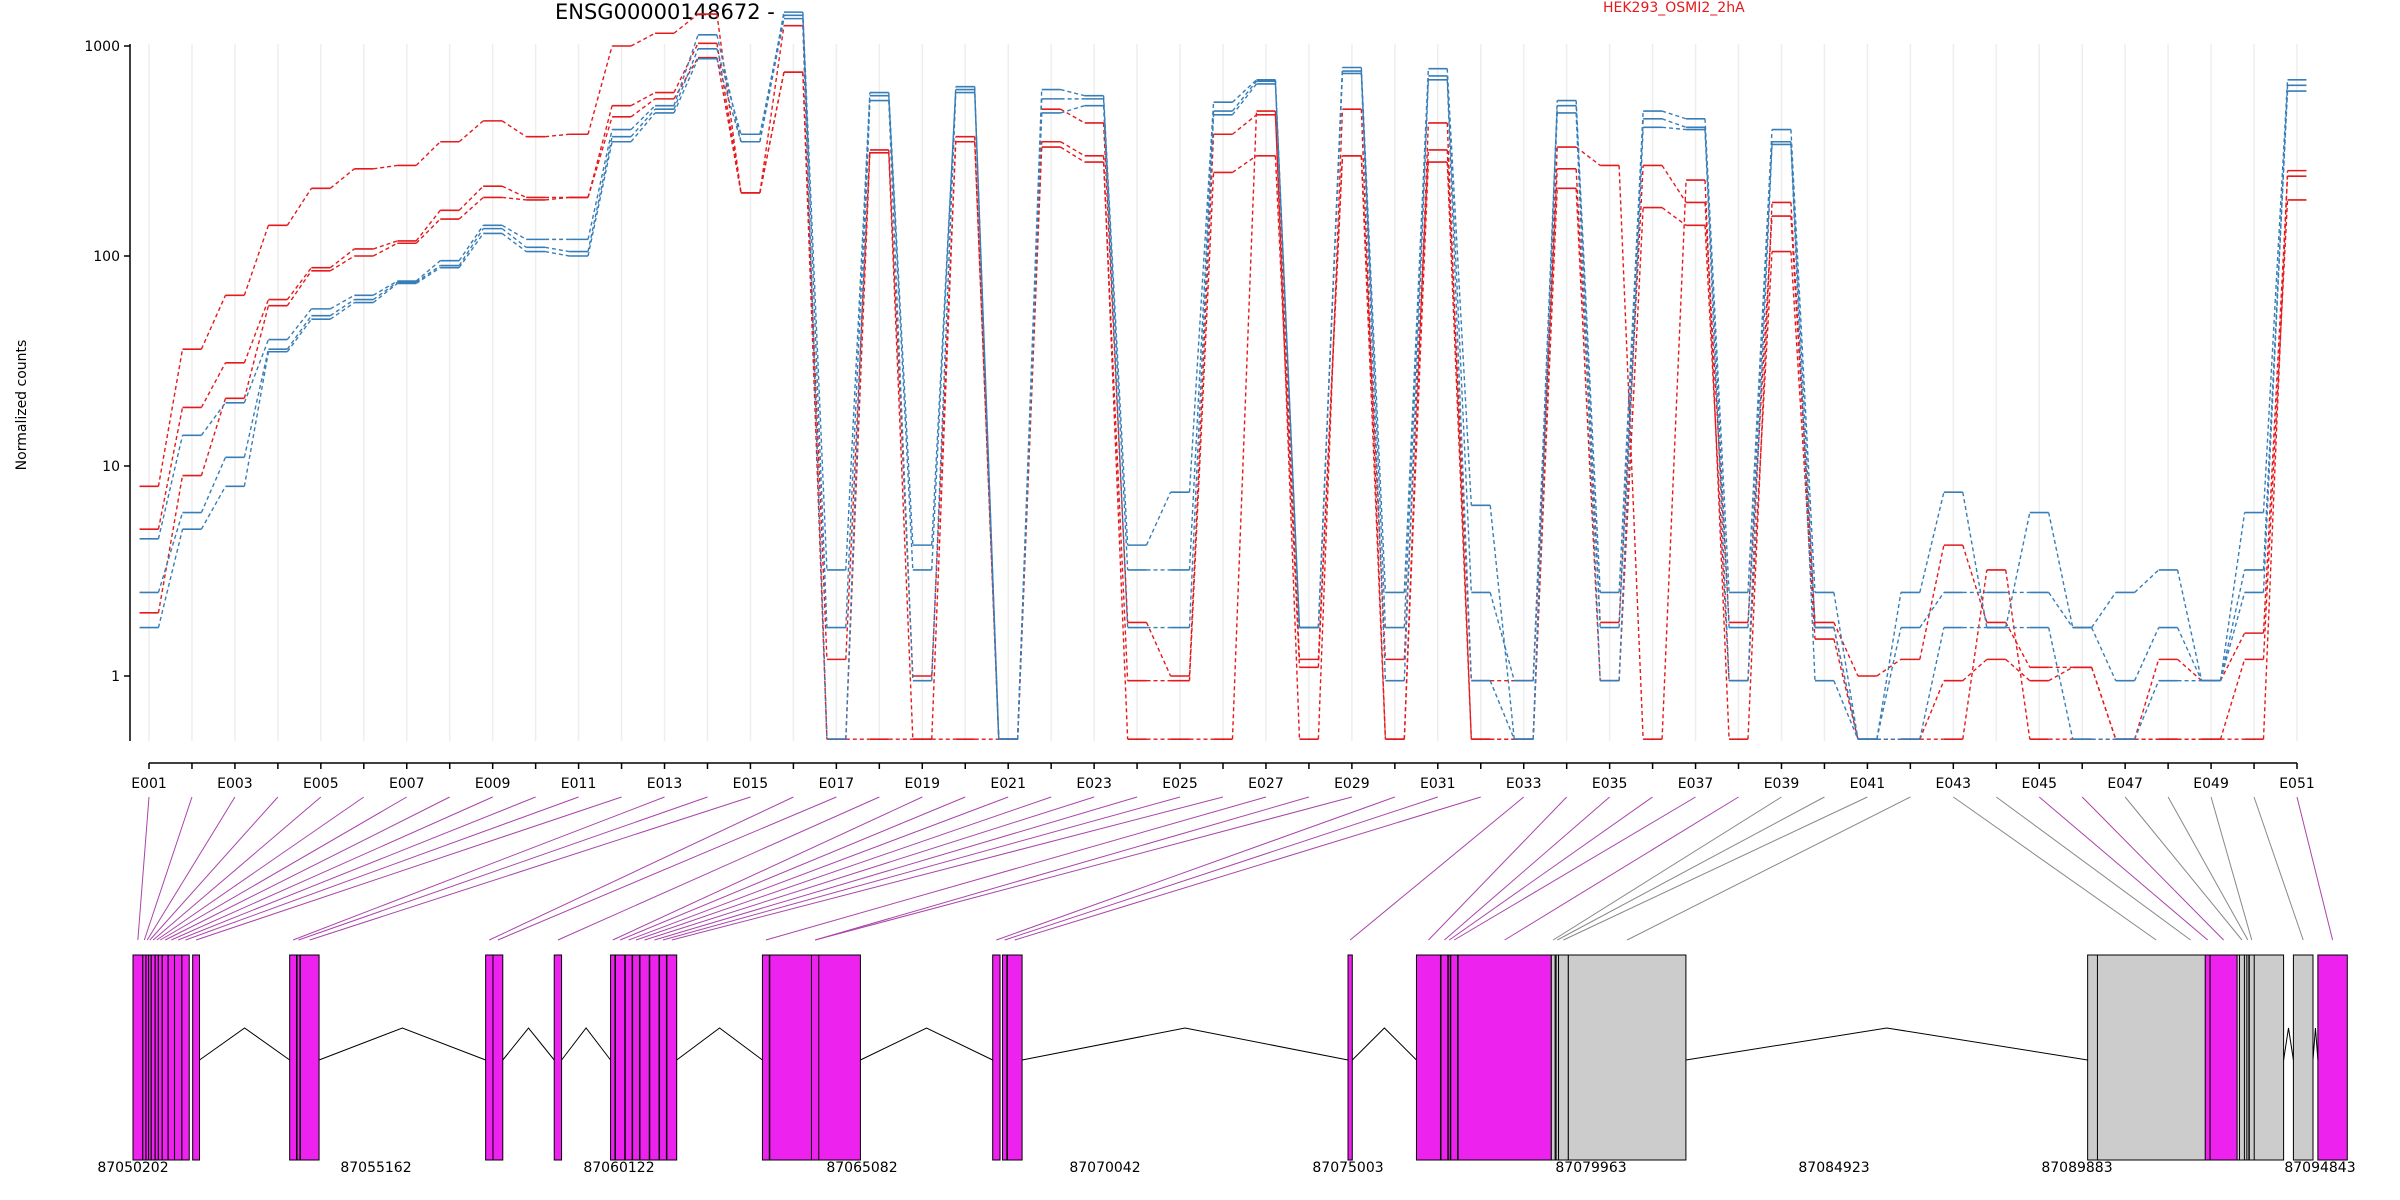 The height and width of the screenshot is (1200, 2400). I want to click on x-tick-label: E023, so click(1094, 784).